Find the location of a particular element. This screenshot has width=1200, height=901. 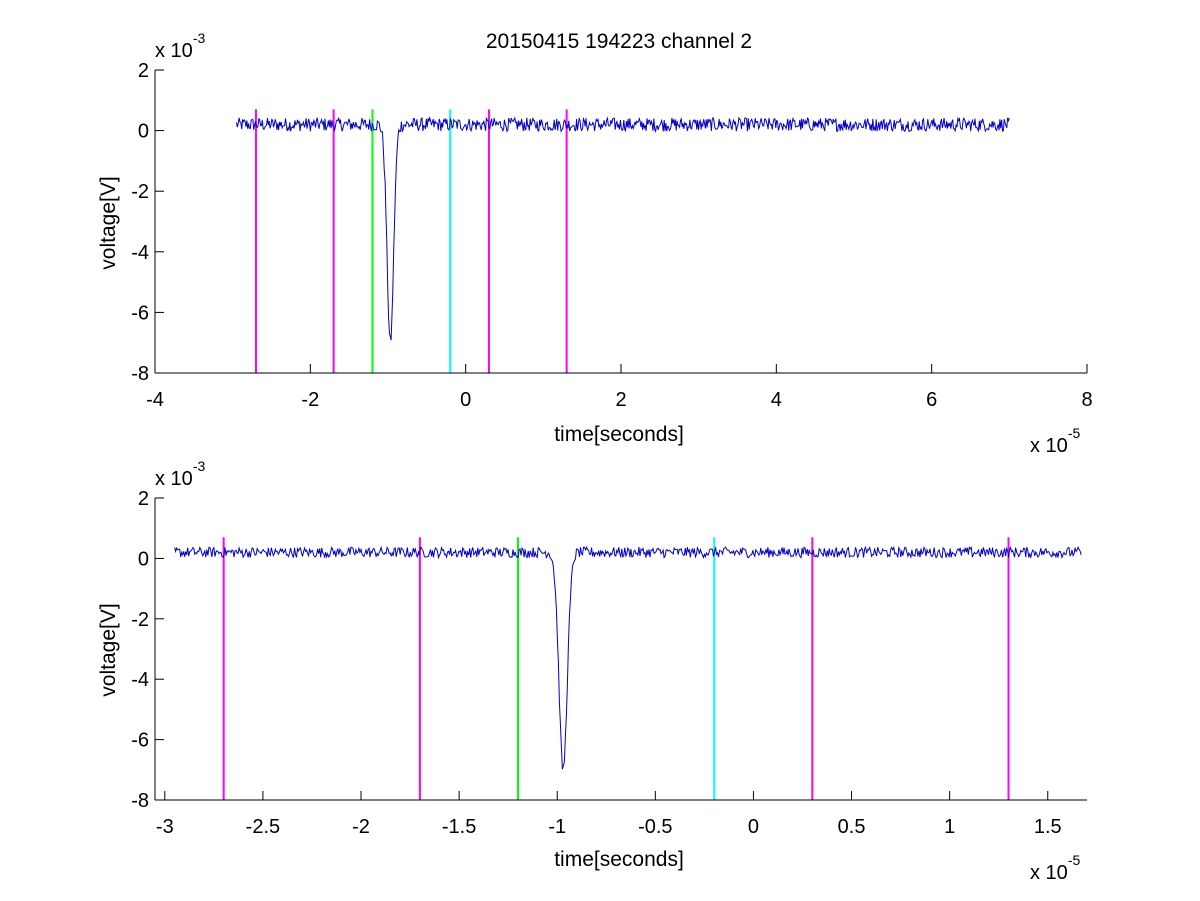

bottom-x-axis-label: time[seconds] is located at coordinates (619, 859).